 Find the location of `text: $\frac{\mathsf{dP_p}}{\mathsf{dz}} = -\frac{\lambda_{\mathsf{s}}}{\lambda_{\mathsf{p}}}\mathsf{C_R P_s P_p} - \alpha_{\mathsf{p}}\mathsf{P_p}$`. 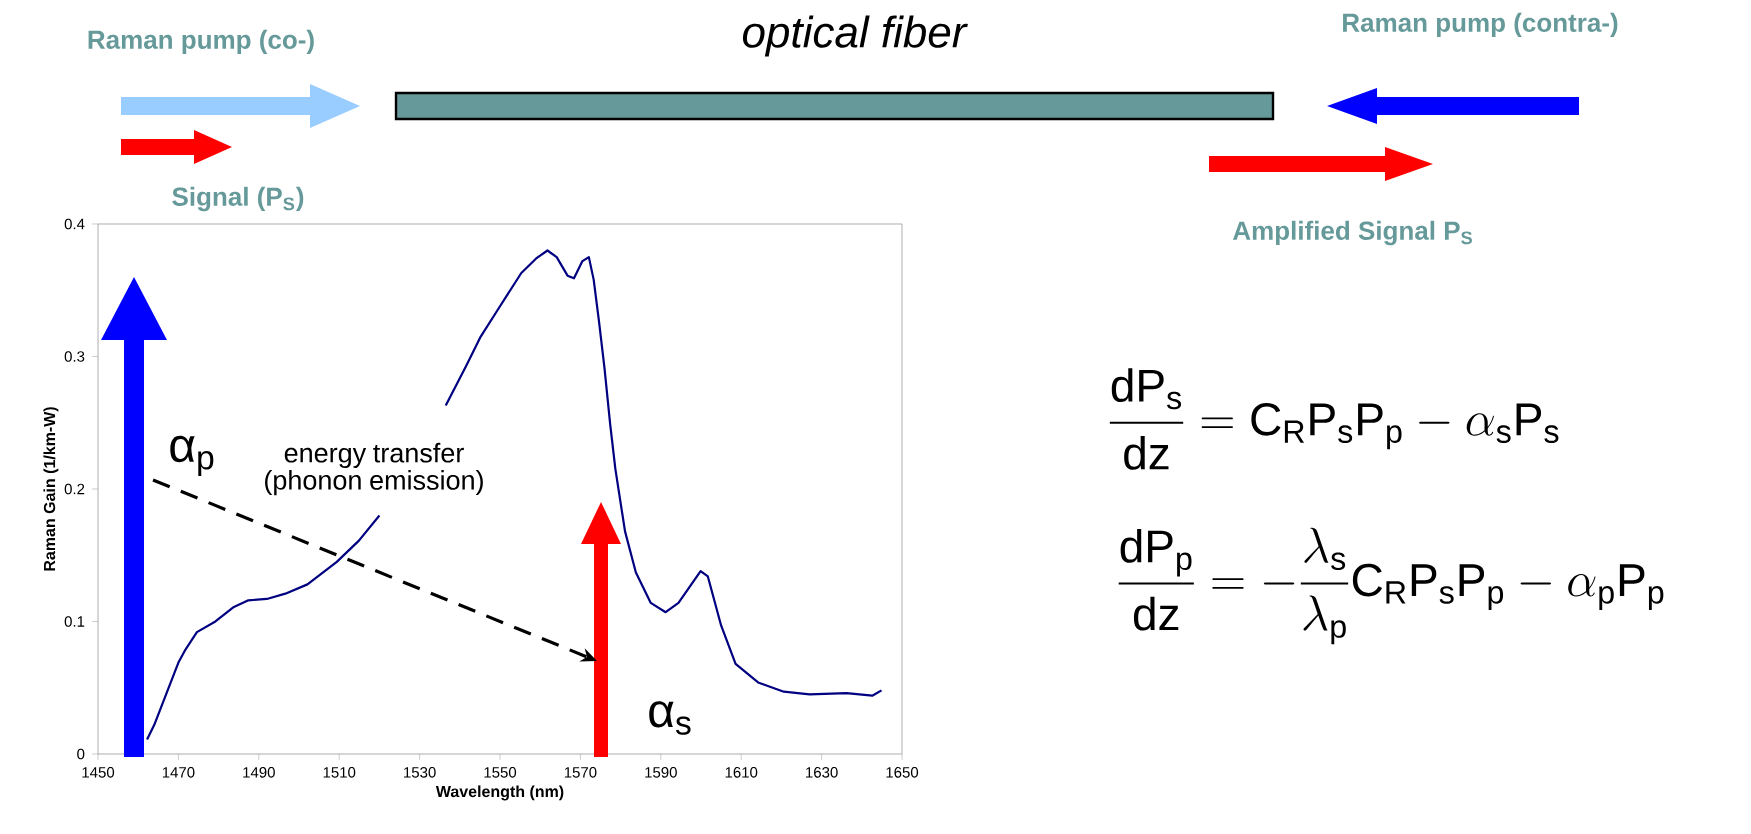

text: $\frac{\mathsf{dP_p}}{\mathsf{dz}} = -\frac{\lambda_{\mathsf{s}}}{\lambda_{\mathsf{p}}}\mathsf{C_R P_s P_p} - \alpha_{\mathsf{p}}\mathsf{P_p}$ is located at coordinates (1391, 586).